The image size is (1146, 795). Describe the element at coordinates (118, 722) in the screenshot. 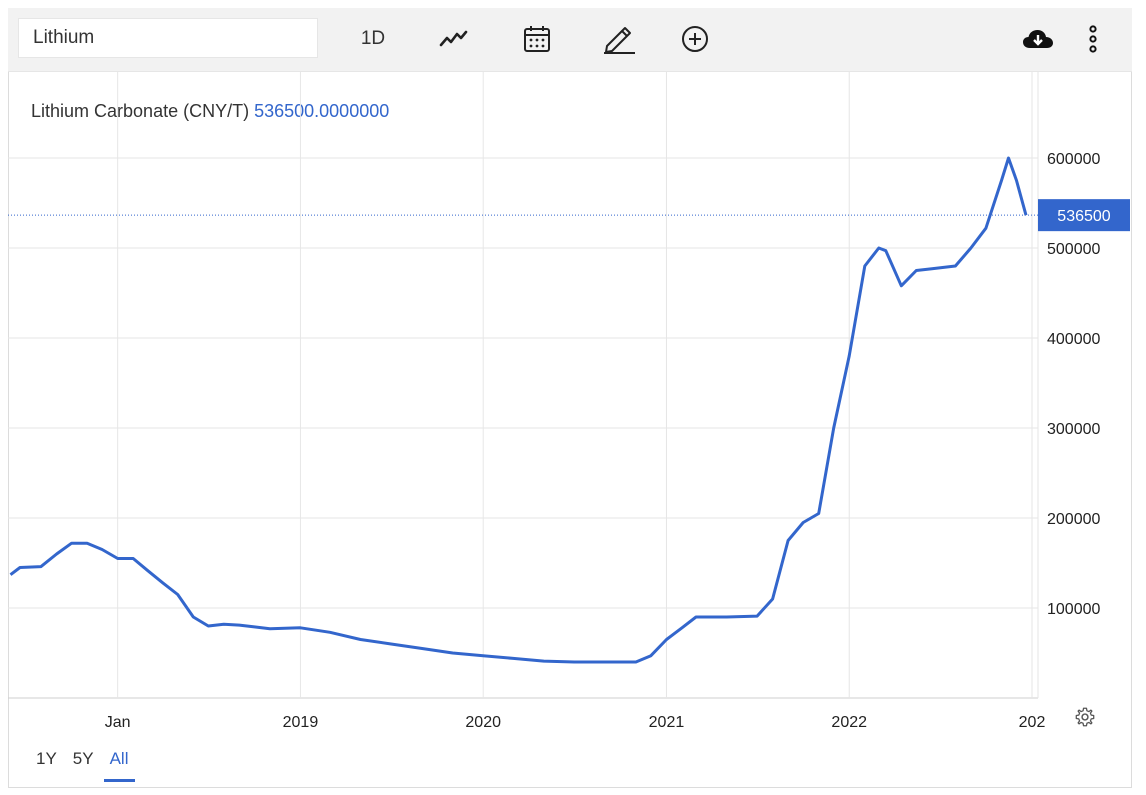

I see `x-tick-label: Jan` at that location.